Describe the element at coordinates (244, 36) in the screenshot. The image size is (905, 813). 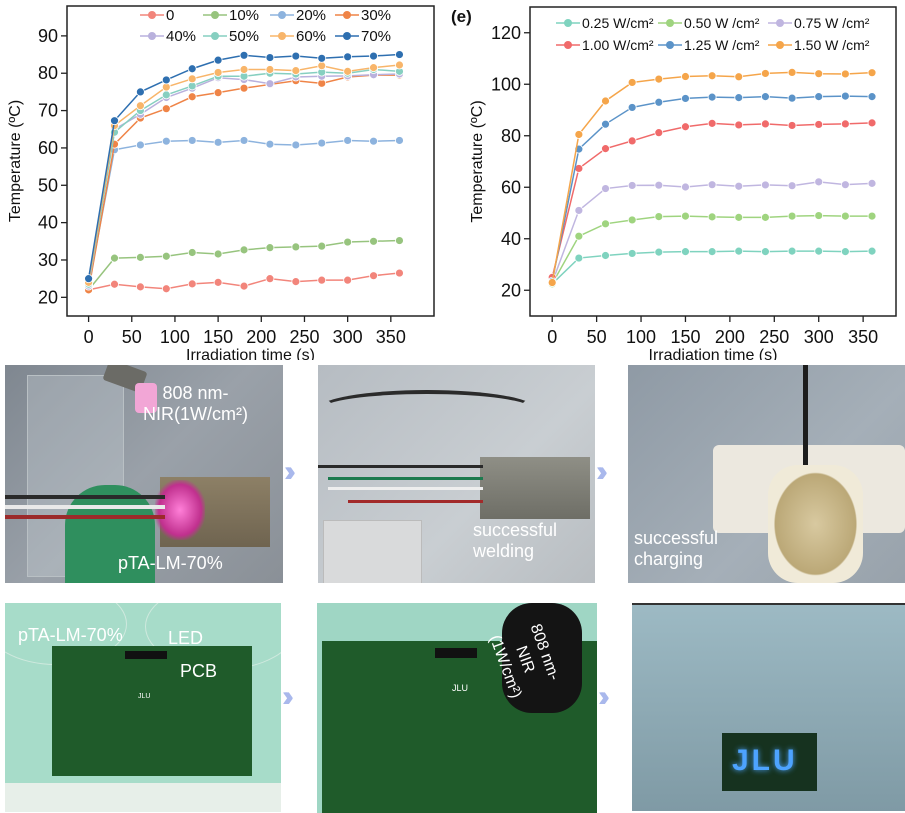
I see `legend-label: 50%` at that location.